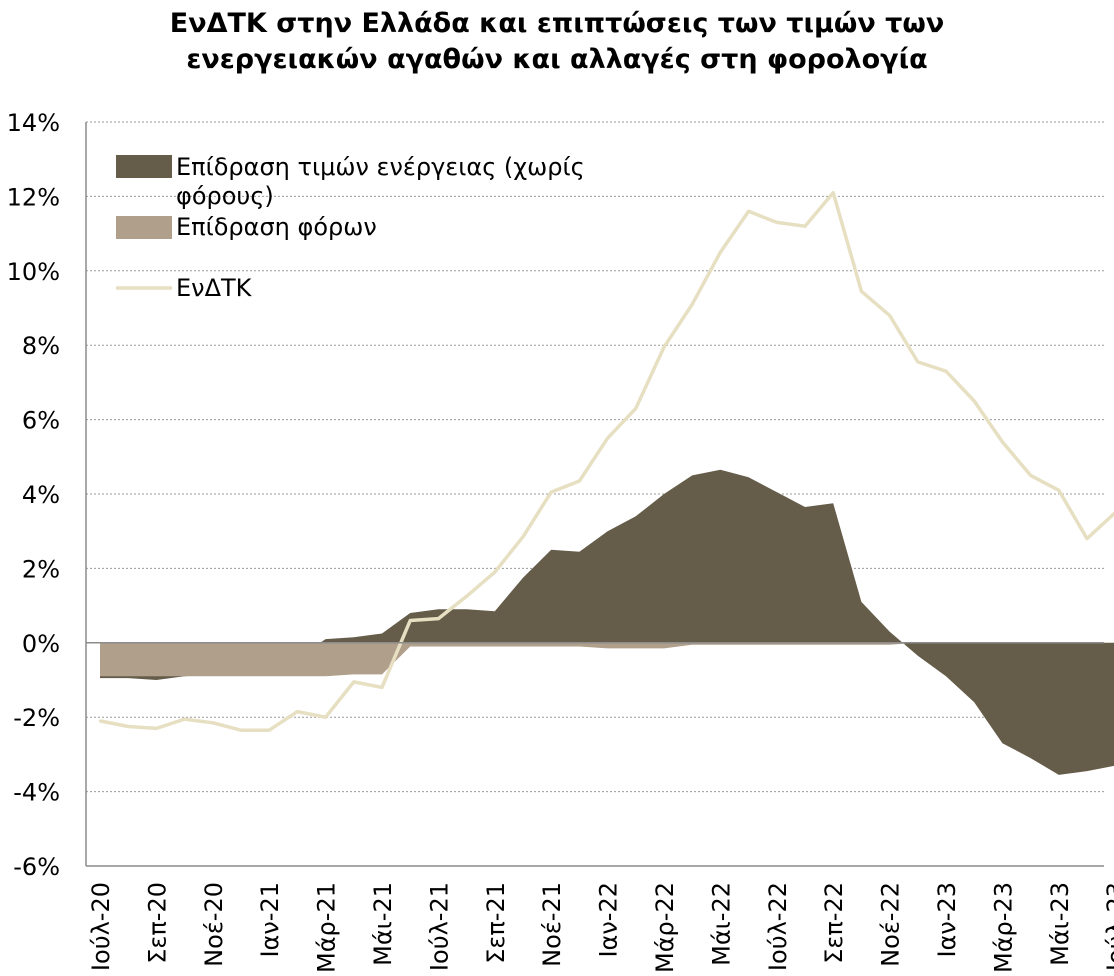 Image resolution: width=1114 pixels, height=976 pixels. What do you see at coordinates (41, 495) in the screenshot?
I see `y-tick-label: 4%` at bounding box center [41, 495].